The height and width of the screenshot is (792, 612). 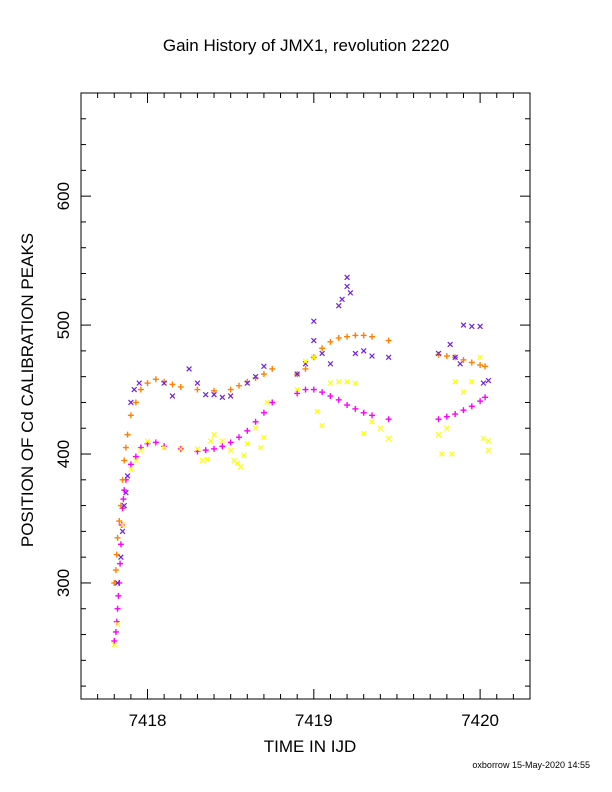 I want to click on y-tick-label: 500, so click(x=63, y=325).